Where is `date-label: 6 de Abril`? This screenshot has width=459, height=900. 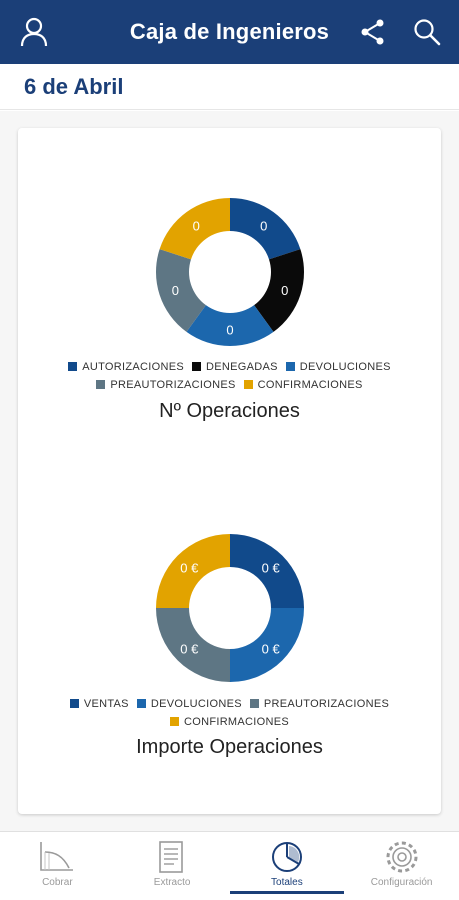 date-label: 6 de Abril is located at coordinates (74, 86).